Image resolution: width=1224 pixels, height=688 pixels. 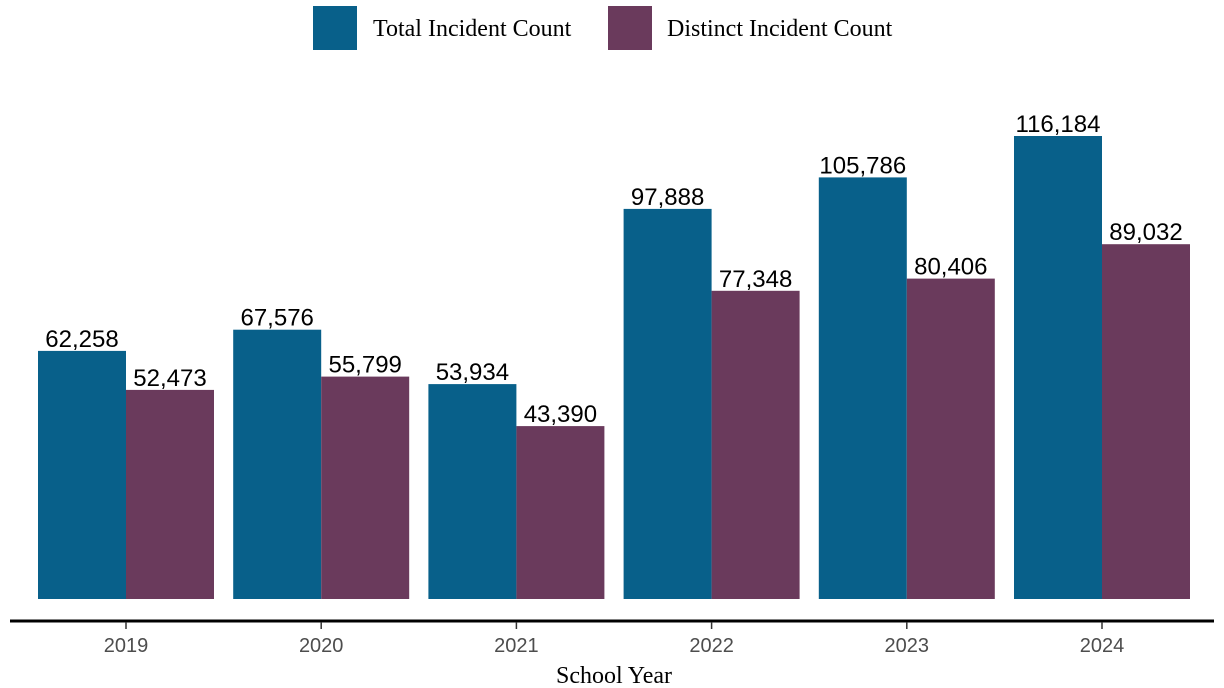 What do you see at coordinates (1145, 232) in the screenshot?
I see `data-label-distinct-2024: 89,032` at bounding box center [1145, 232].